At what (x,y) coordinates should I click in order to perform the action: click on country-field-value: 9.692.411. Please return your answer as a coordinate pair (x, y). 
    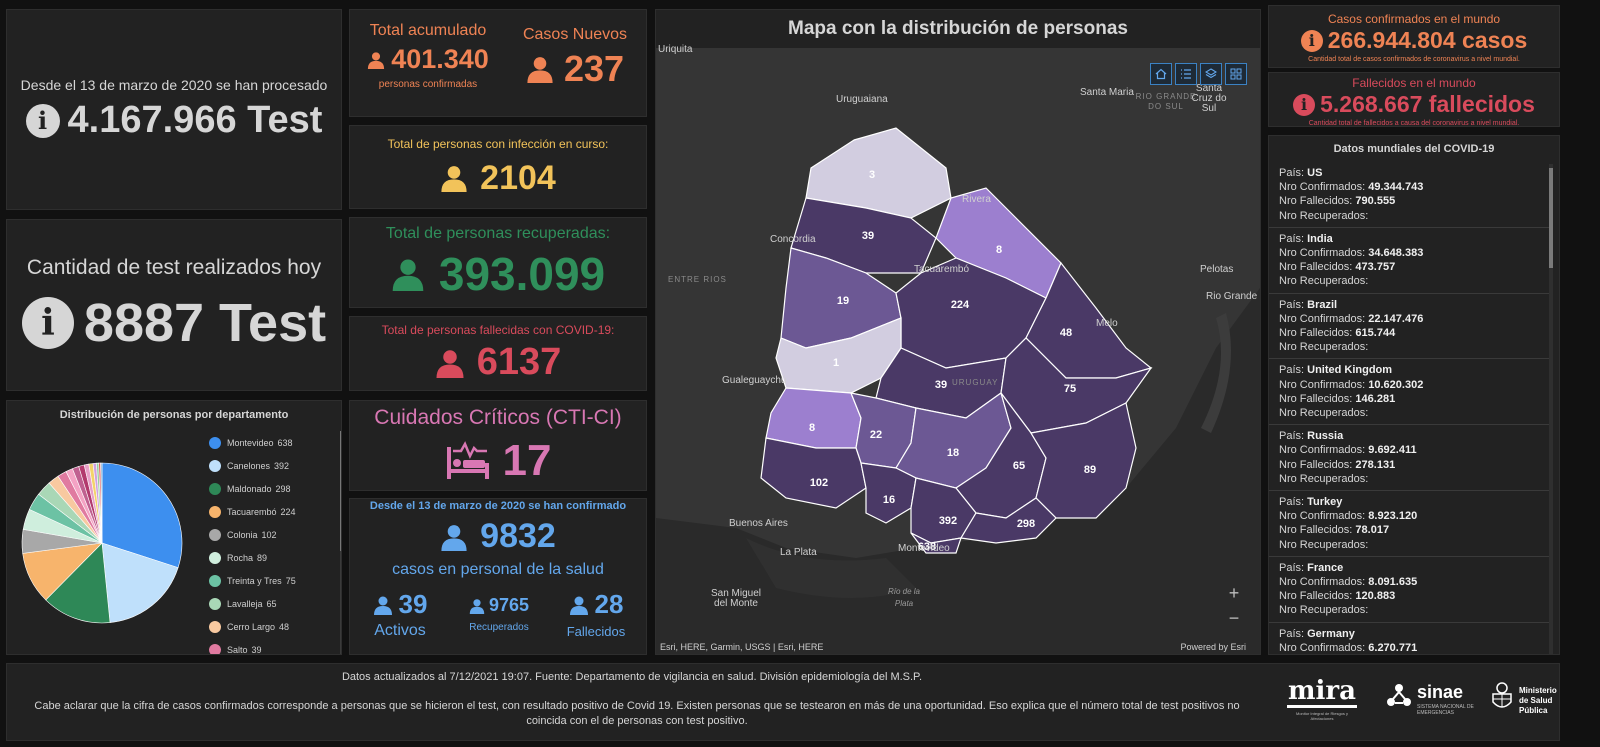
    Looking at the image, I should click on (1392, 450).